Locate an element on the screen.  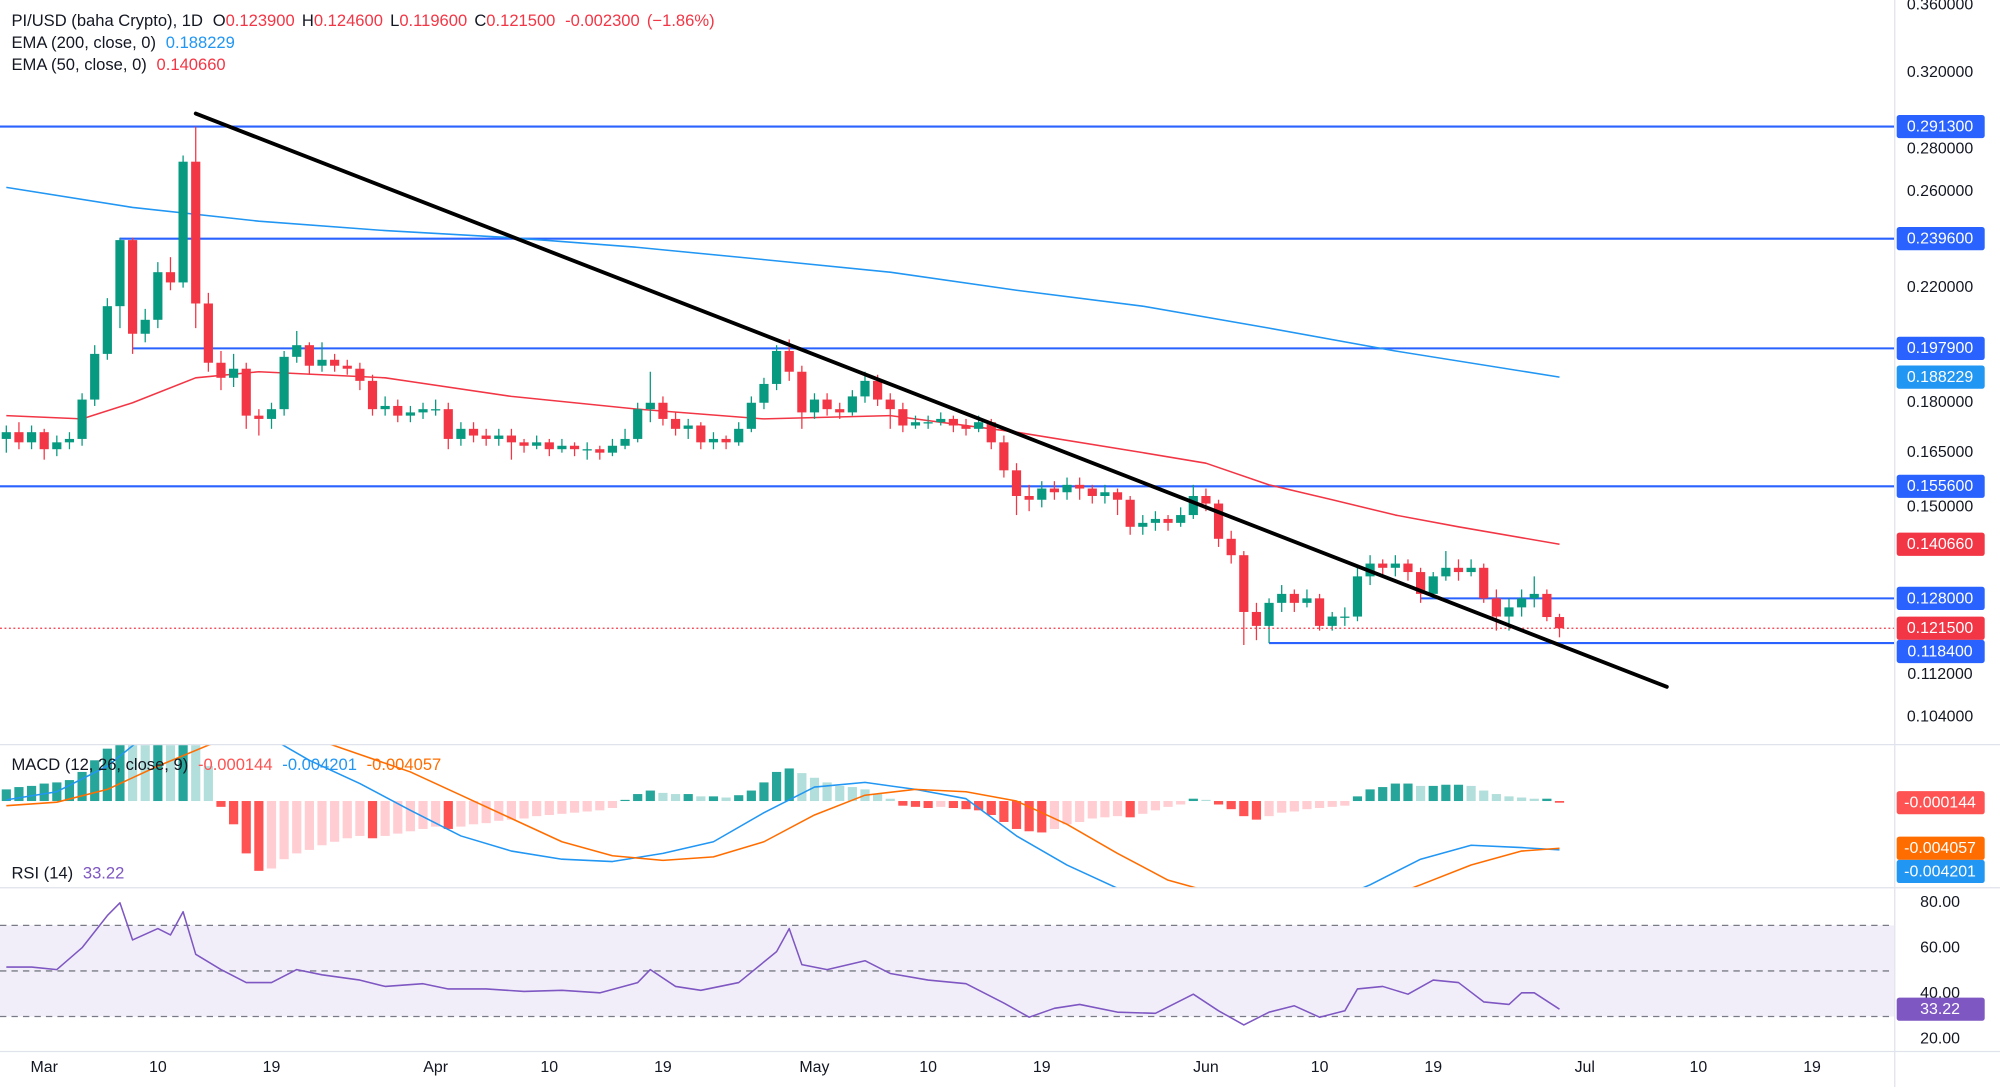
macd-title: MACD (12, 26, close, 9) is located at coordinates (99, 764).